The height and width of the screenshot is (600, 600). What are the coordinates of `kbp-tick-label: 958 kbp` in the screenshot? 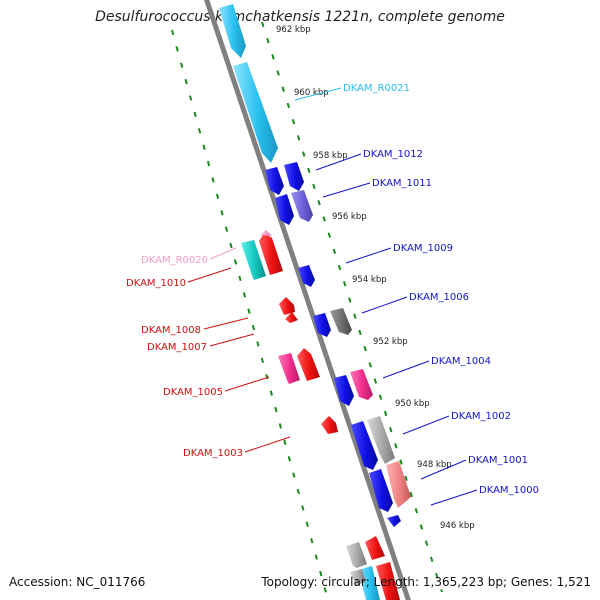 It's located at (330, 156).